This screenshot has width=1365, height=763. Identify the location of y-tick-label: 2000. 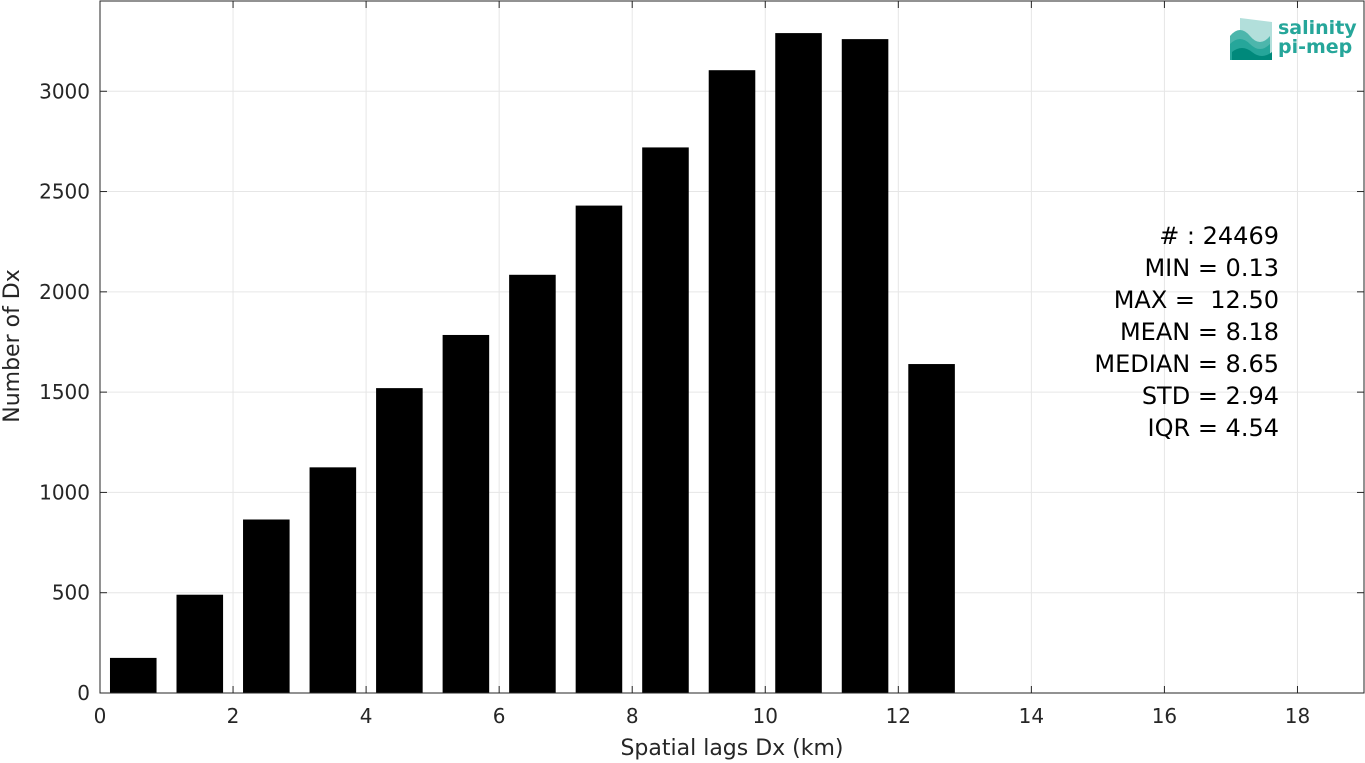
(64, 292).